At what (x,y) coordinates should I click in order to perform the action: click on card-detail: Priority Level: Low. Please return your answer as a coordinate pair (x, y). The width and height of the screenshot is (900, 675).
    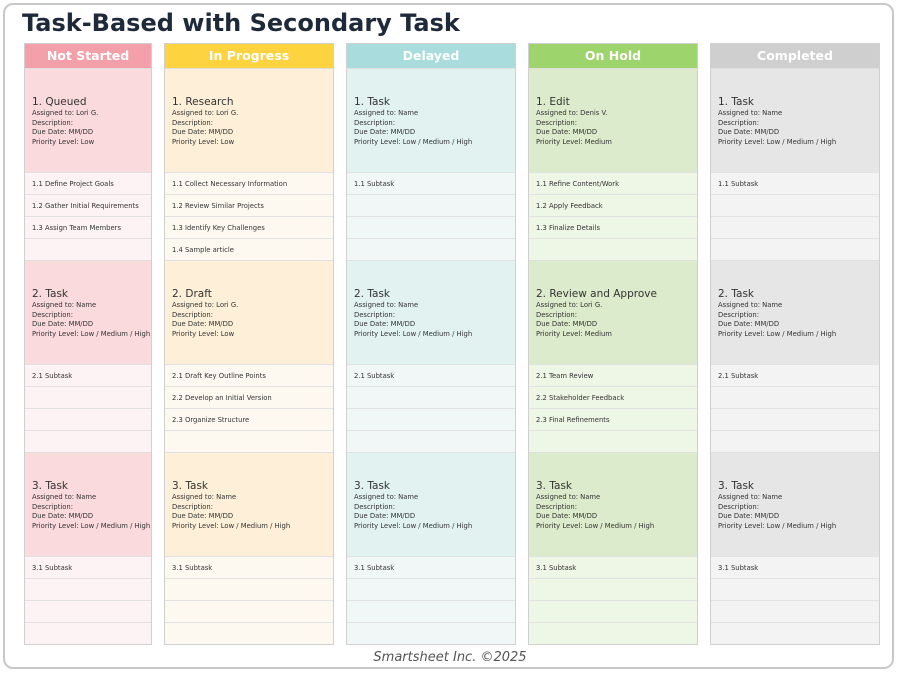
    Looking at the image, I should click on (203, 141).